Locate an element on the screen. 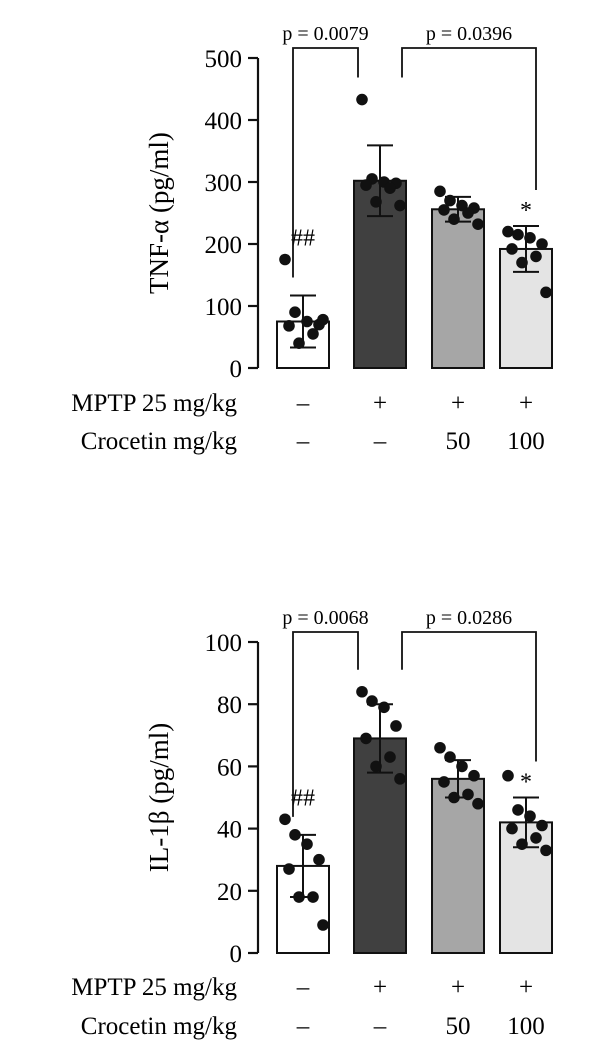  y-tick-label: 60 is located at coordinates (229, 767).